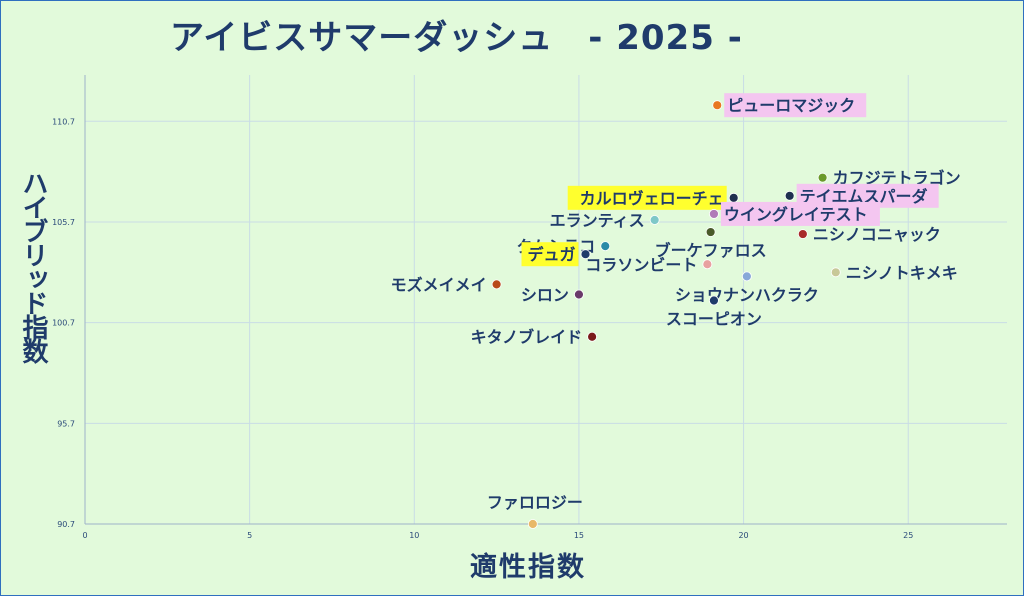 The image size is (1024, 596). I want to click on data-label: キタノブレイド, so click(527, 337).